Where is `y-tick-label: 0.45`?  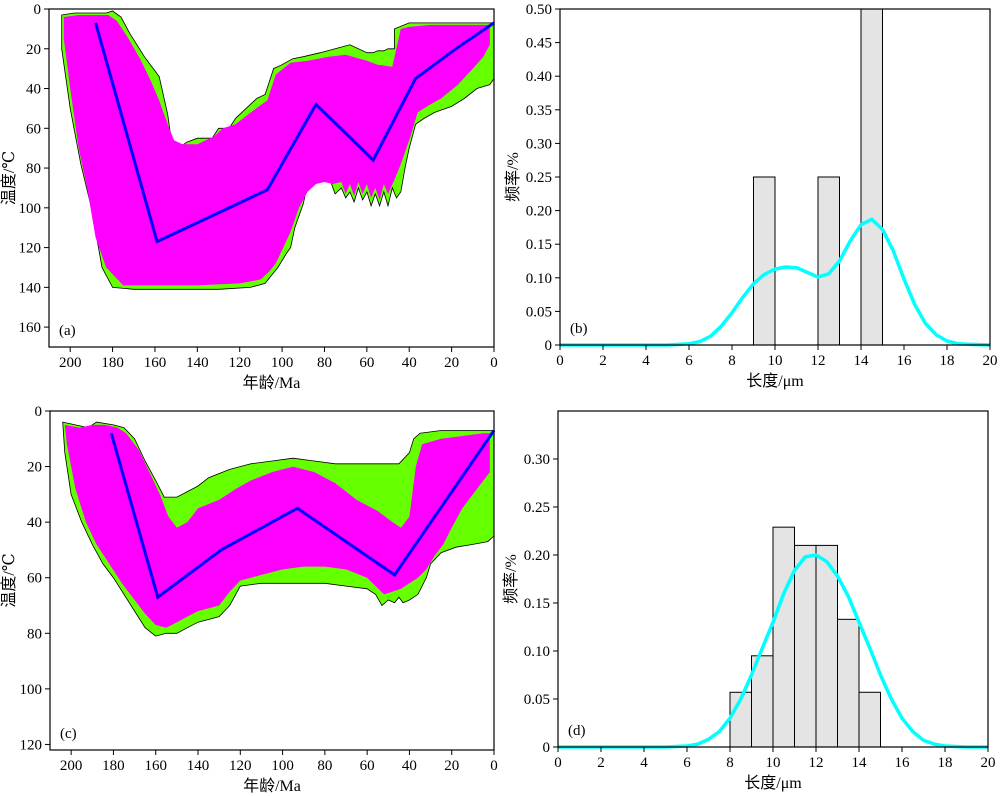 y-tick-label: 0.45 is located at coordinates (539, 44).